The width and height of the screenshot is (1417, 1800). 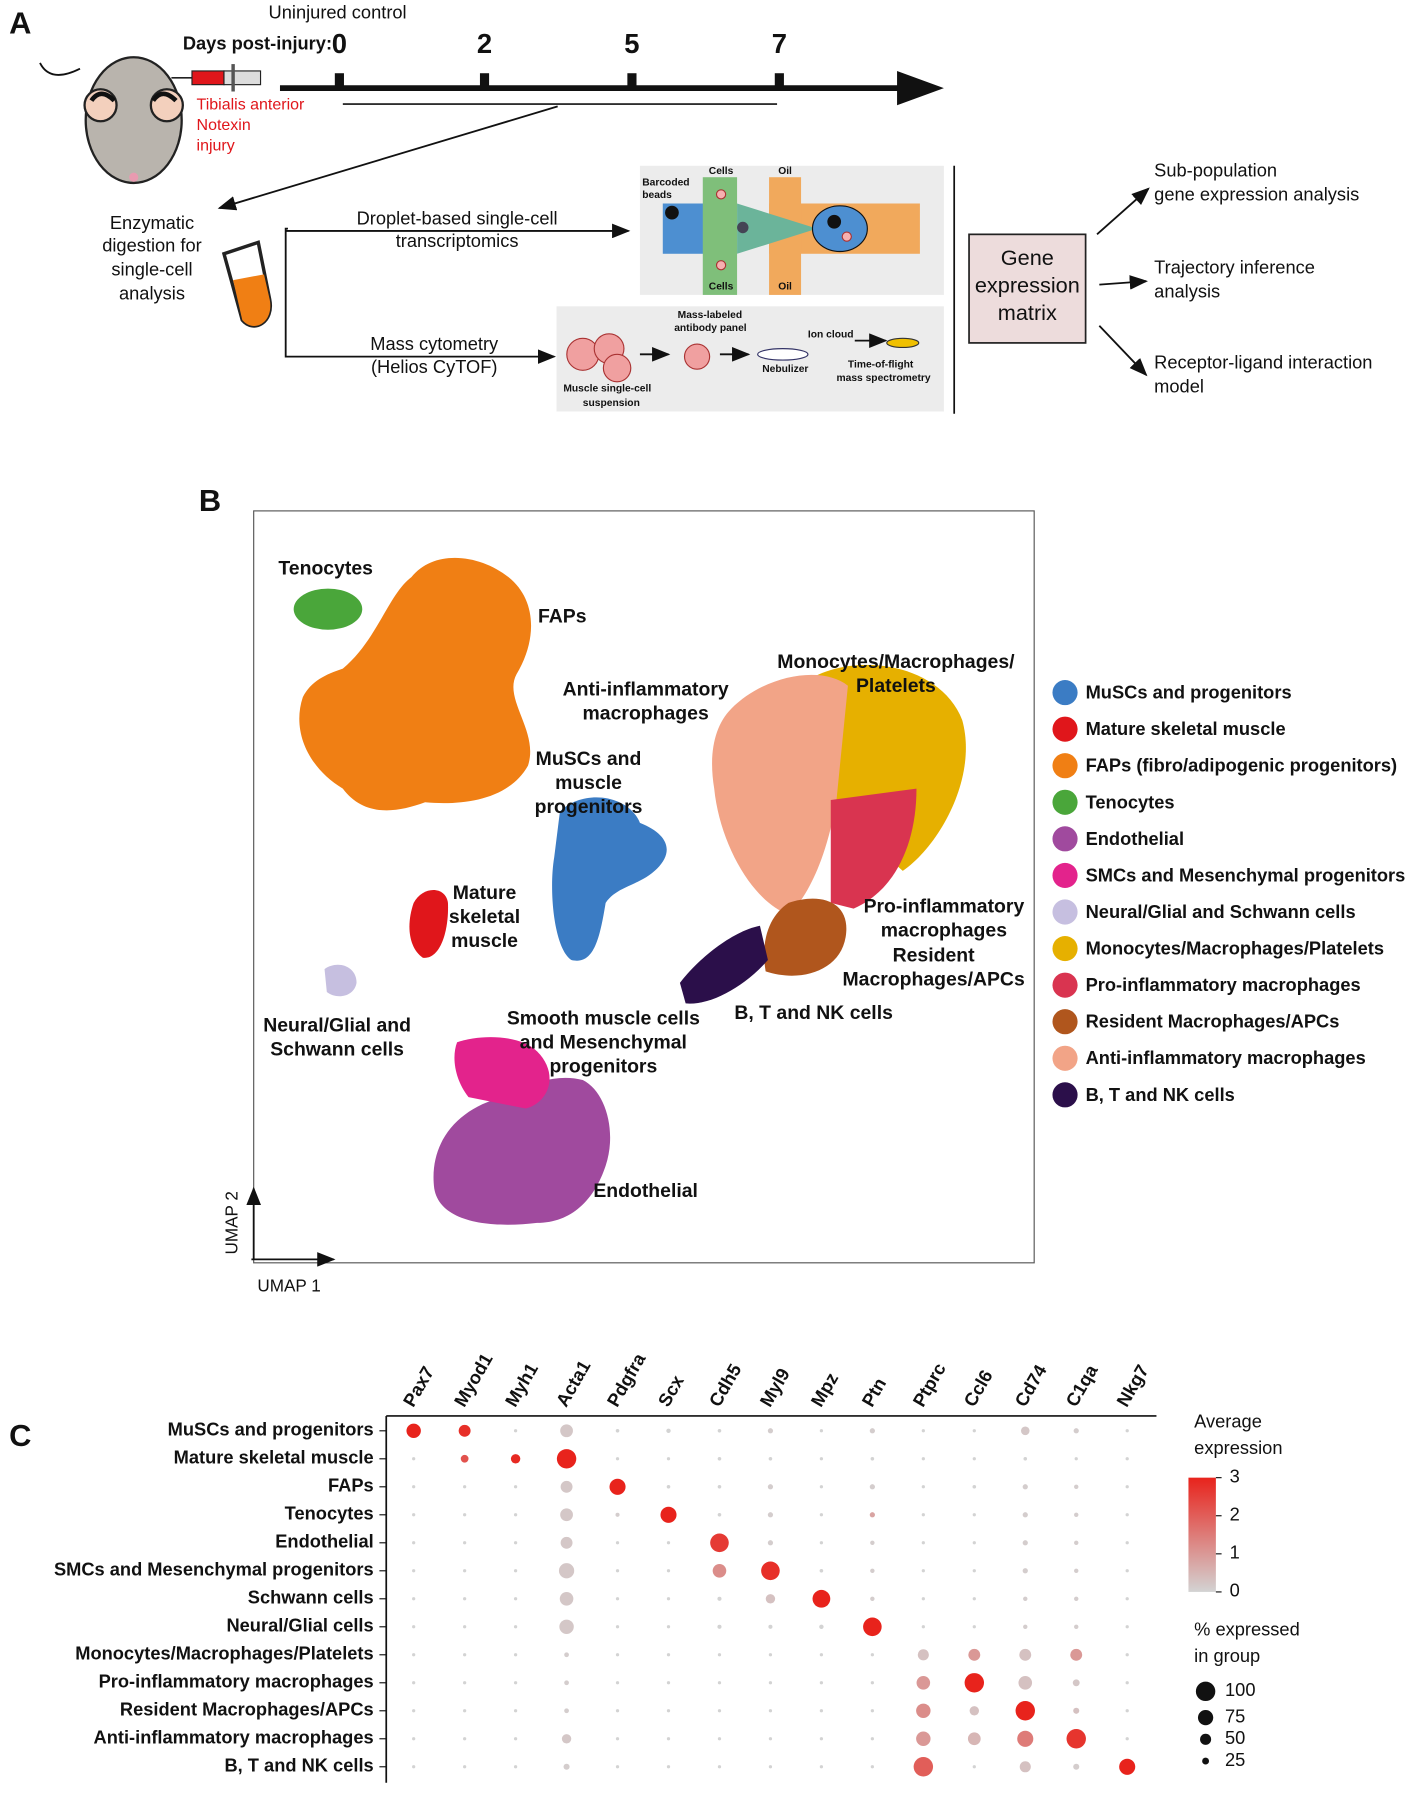 What do you see at coordinates (152, 245) in the screenshot?
I see `digestion-line: digestion for` at bounding box center [152, 245].